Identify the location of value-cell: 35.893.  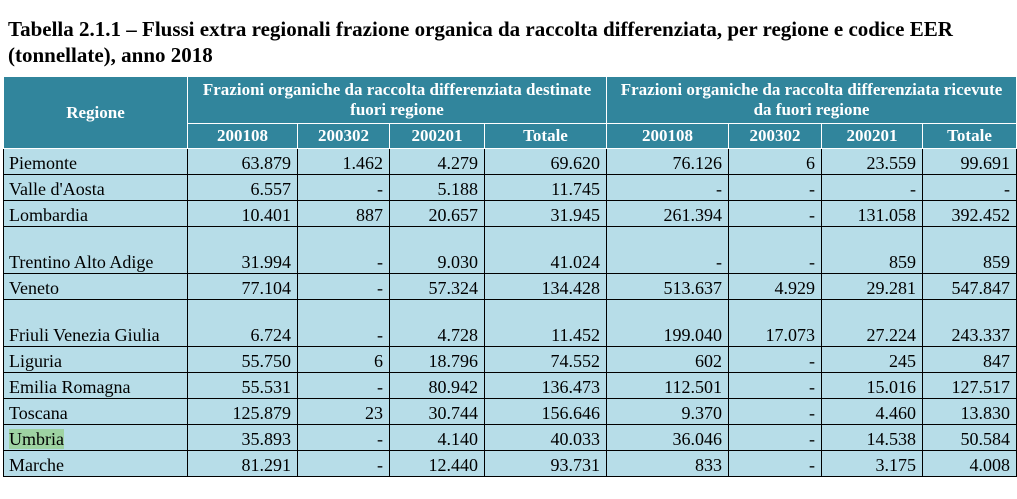
(242, 437).